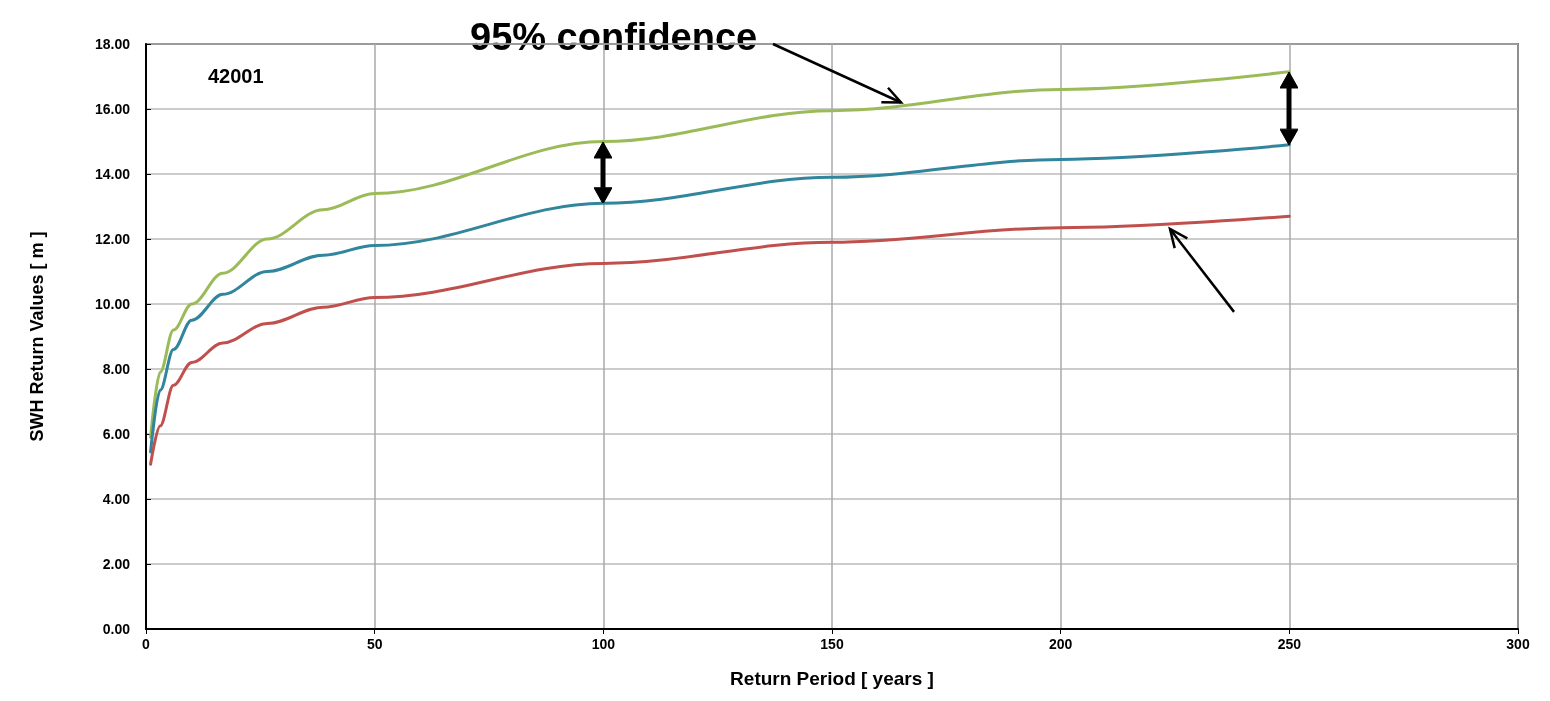 The height and width of the screenshot is (701, 1550). I want to click on x-tick-label: 300, so click(1518, 644).